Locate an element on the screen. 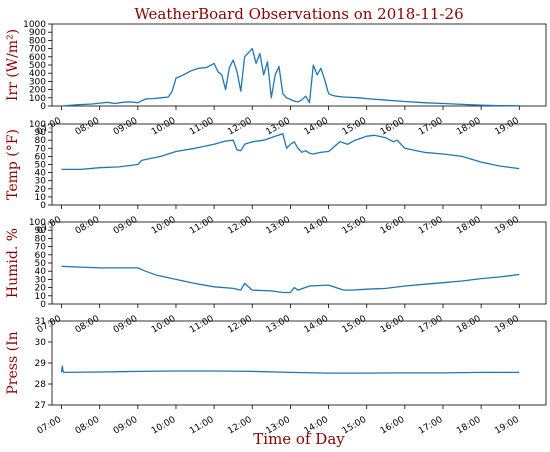  y-tick-label: 1000 is located at coordinates (34, 25).